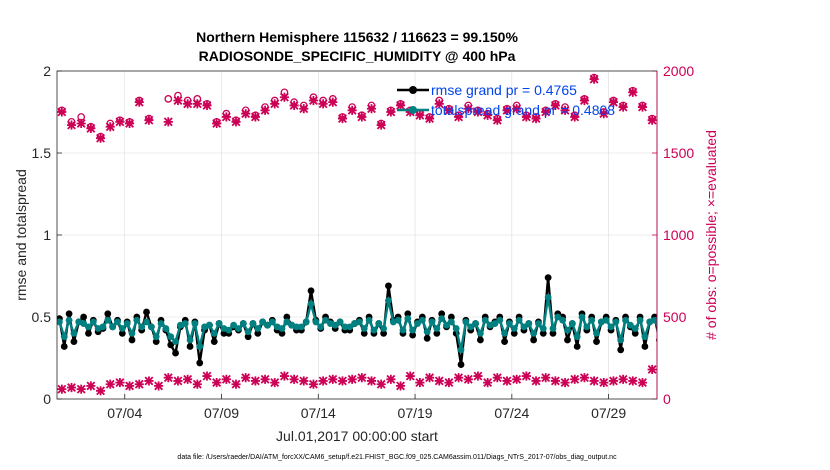  Describe the element at coordinates (678, 153) in the screenshot. I see `y-tick-label-right: 1500` at that location.